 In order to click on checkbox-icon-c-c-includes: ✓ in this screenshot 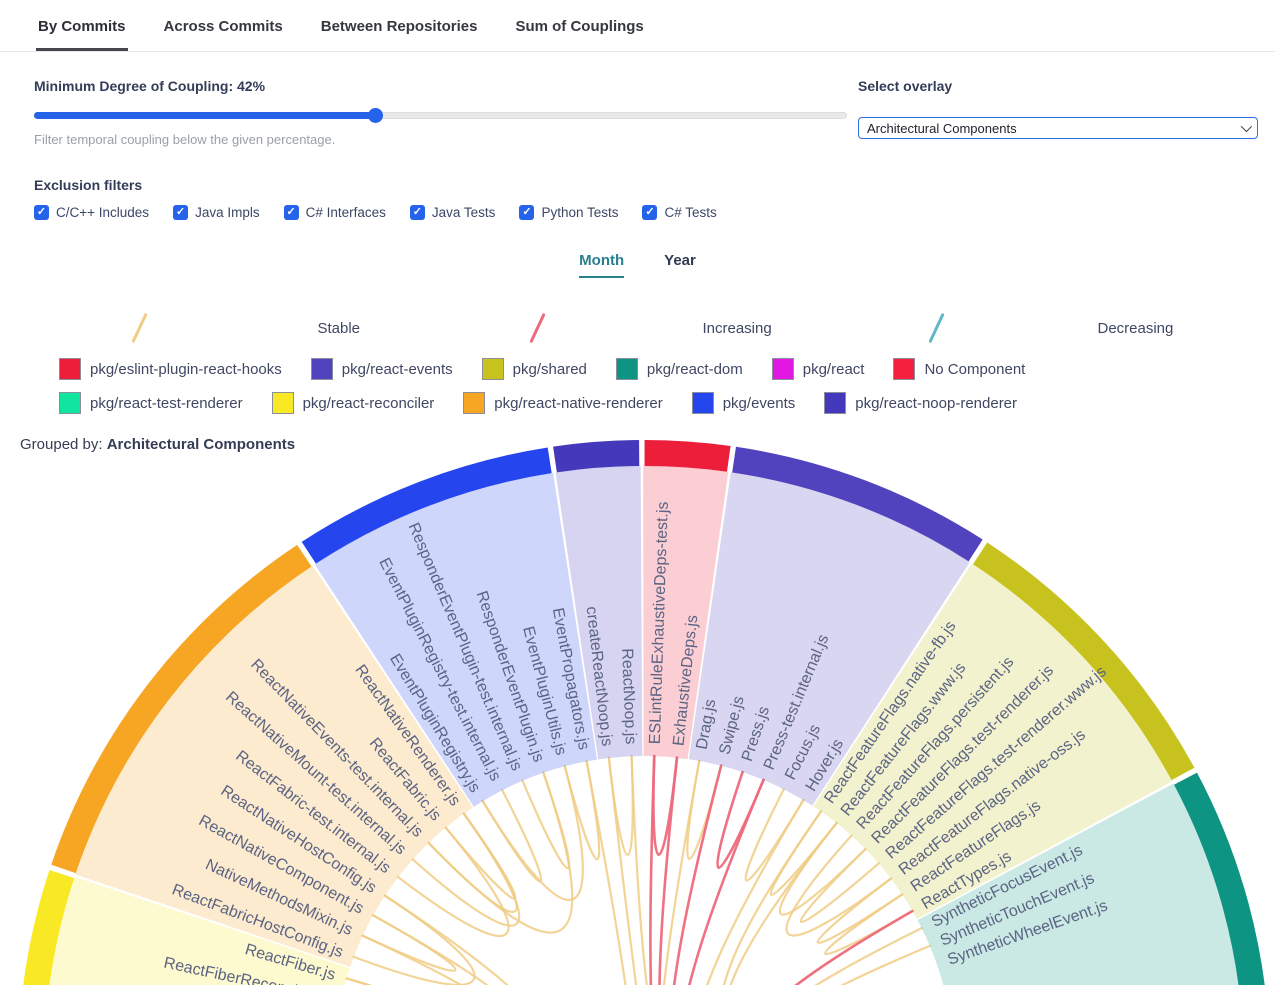, I will do `click(41, 212)`.